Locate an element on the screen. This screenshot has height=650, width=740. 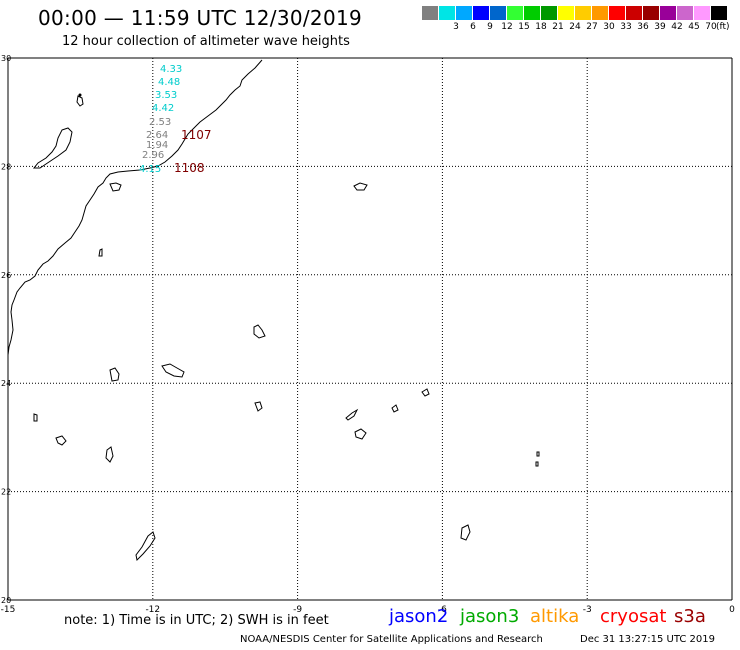
legend-label: 39 is located at coordinates (660, 27).